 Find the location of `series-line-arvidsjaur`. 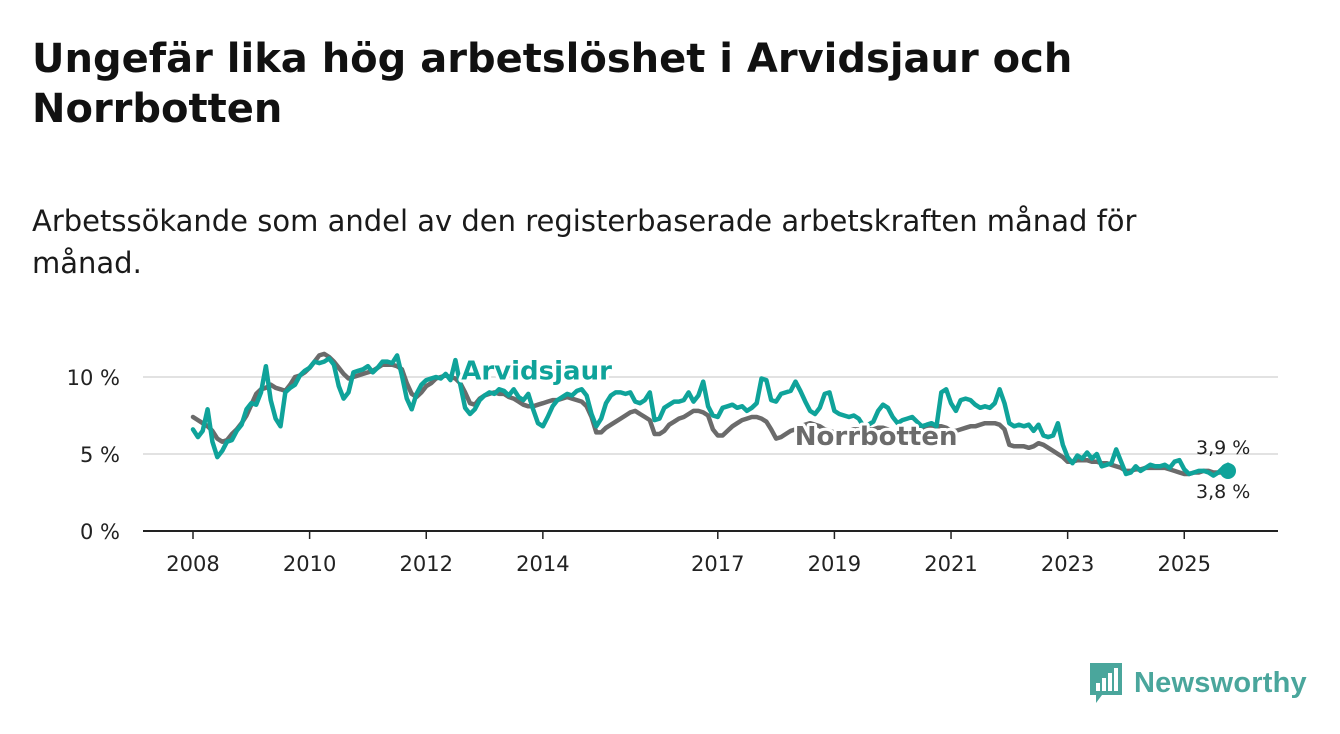

series-line-arvidsjaur is located at coordinates (710, 415).